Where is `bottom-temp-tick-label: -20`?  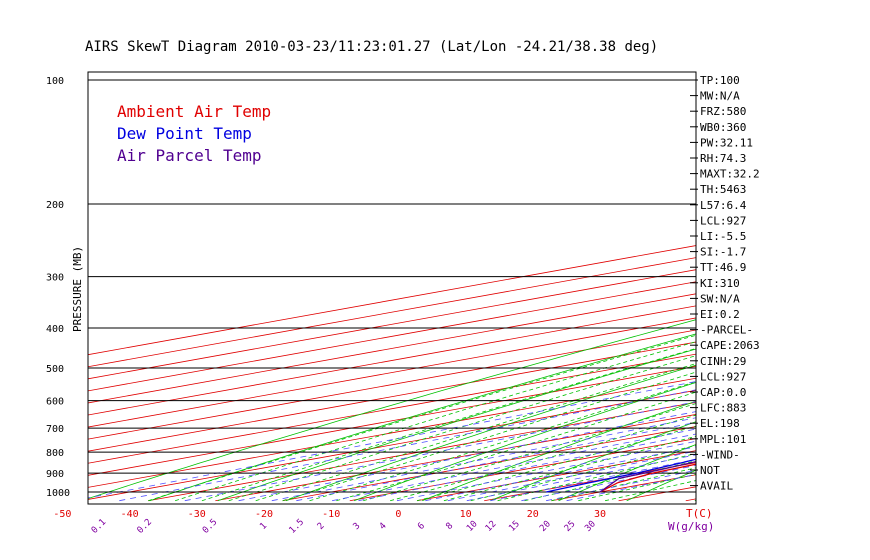
bottom-temp-tick-label: -20 is located at coordinates (264, 514).